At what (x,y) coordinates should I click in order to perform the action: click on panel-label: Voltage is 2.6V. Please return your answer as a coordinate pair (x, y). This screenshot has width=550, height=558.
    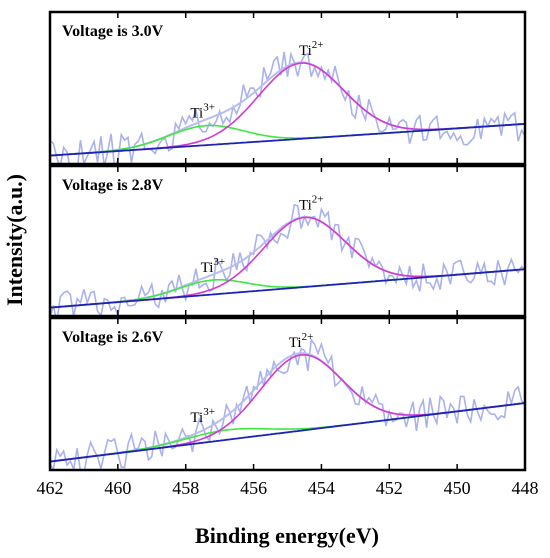
    Looking at the image, I should click on (113, 337).